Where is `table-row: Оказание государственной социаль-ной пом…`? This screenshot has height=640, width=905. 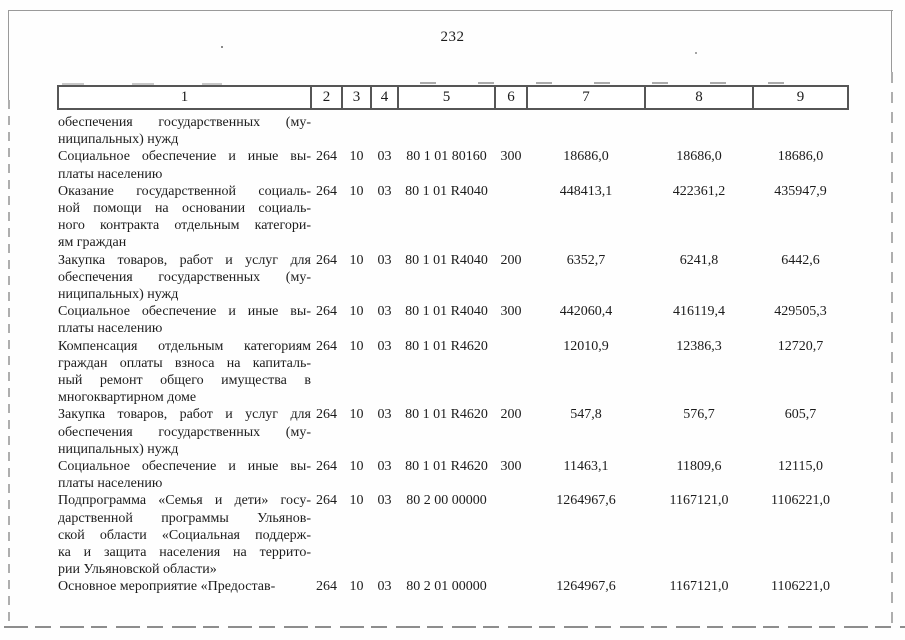 table-row: Оказание государственной социаль-ной пом… is located at coordinates (453, 217).